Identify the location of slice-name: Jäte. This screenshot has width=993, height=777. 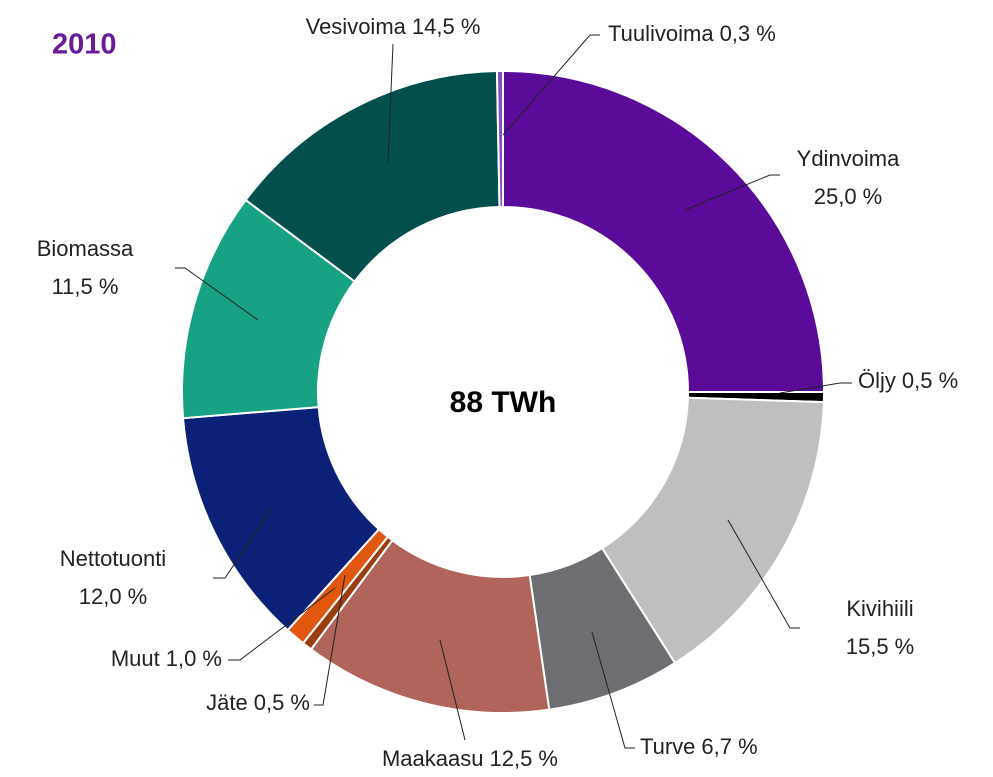
(227, 702).